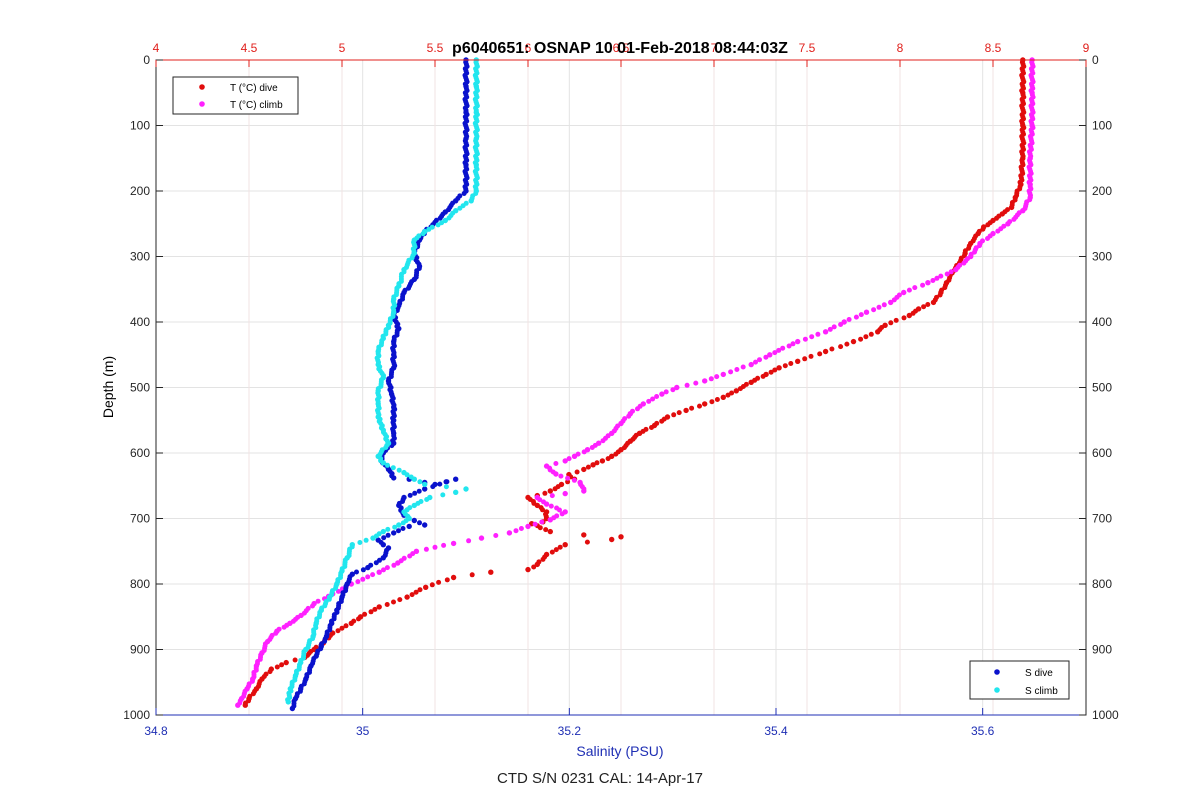  What do you see at coordinates (997, 672) in the screenshot?
I see `legend-marker-s-dive` at bounding box center [997, 672].